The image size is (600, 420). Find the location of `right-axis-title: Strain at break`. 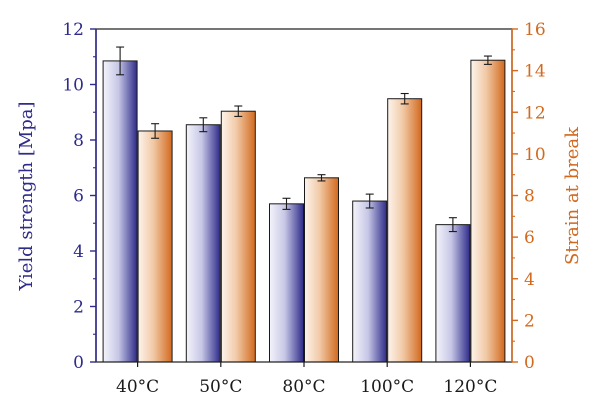

right-axis-title: Strain at break is located at coordinates (572, 195).